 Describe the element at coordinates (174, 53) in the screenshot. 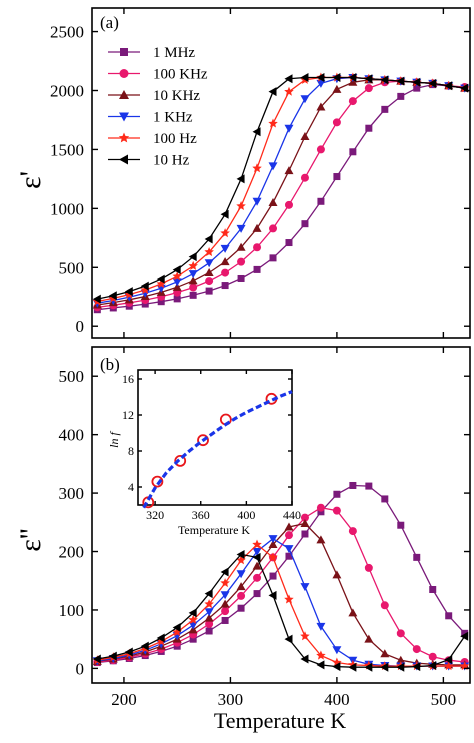

I see `legend-label: 1 MHz` at that location.